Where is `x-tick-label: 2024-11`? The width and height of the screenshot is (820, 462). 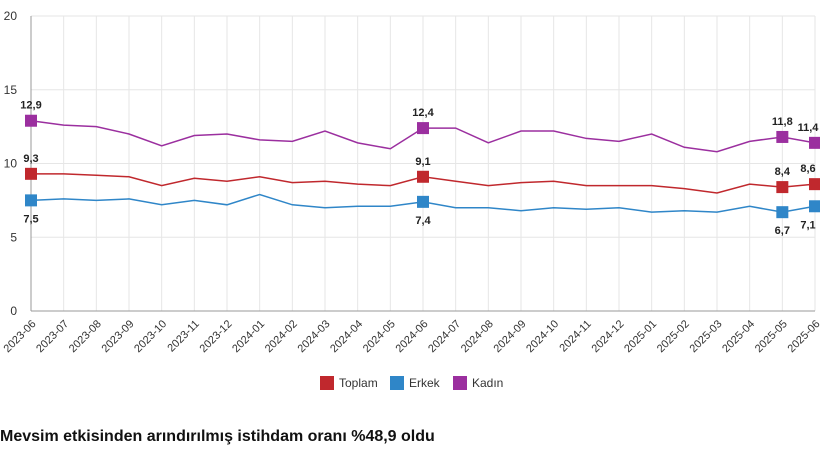
x-tick-label: 2024-11 is located at coordinates (575, 336).